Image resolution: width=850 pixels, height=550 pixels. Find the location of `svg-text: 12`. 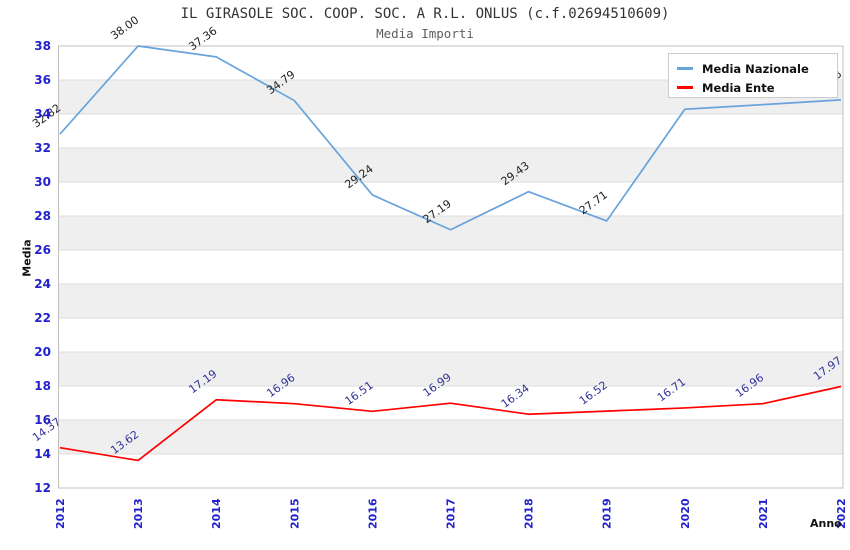

svg-text: 12 is located at coordinates (42, 488).